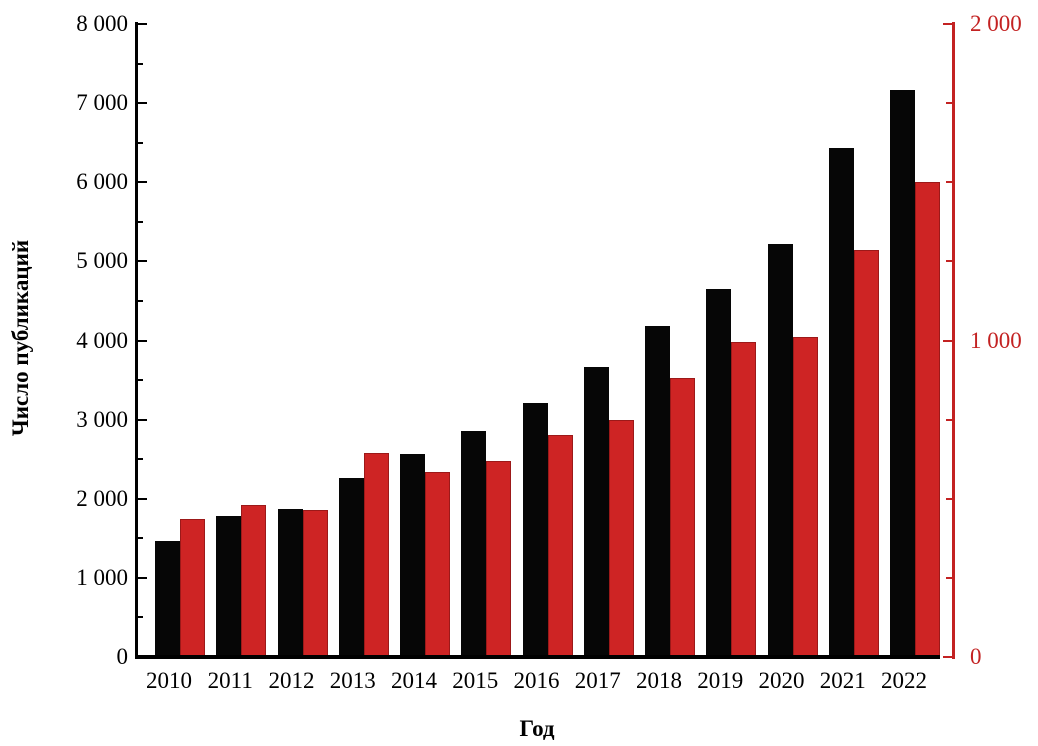  I want to click on bar-red-2019, so click(744, 499).